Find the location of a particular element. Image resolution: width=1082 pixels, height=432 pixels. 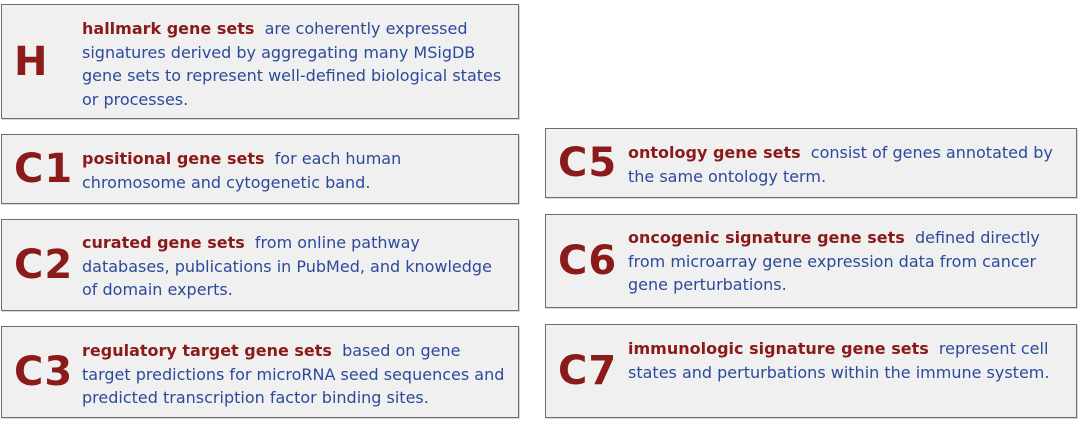

collection-code: C3 is located at coordinates (44, 372).